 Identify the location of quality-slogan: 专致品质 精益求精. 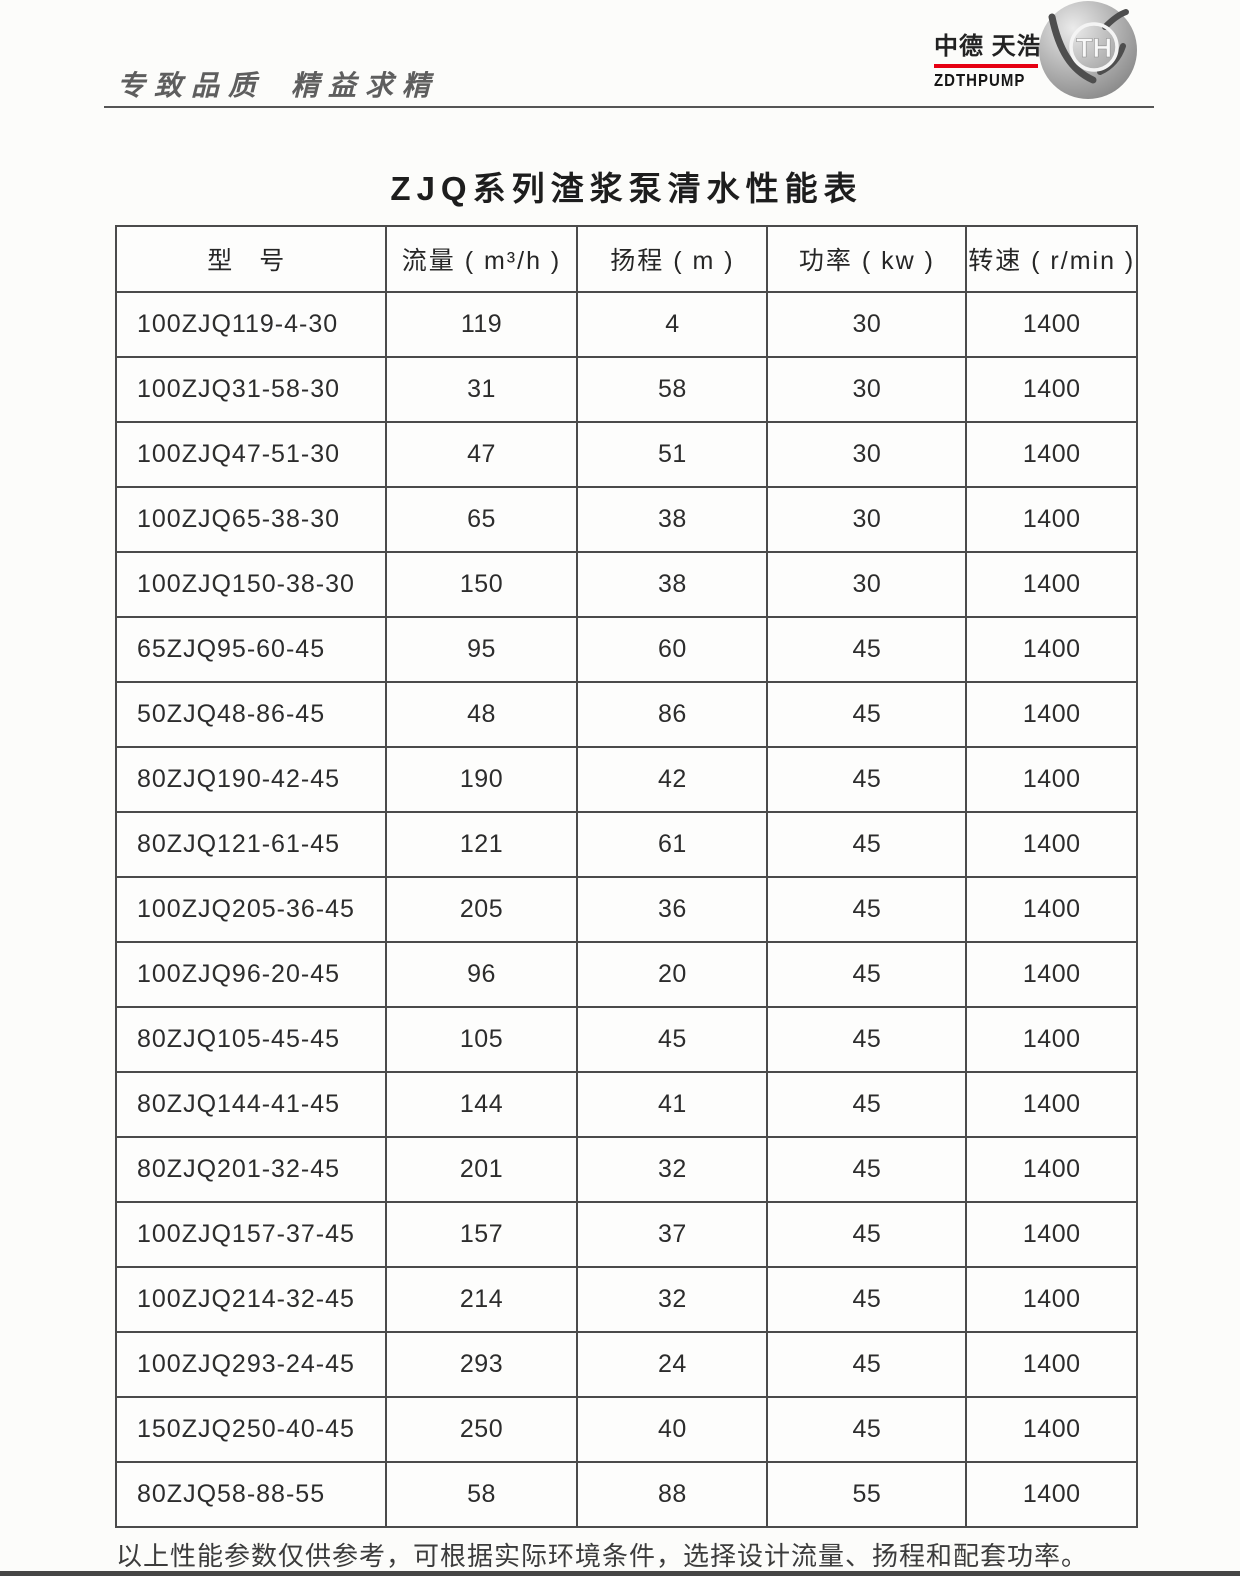
(278, 84).